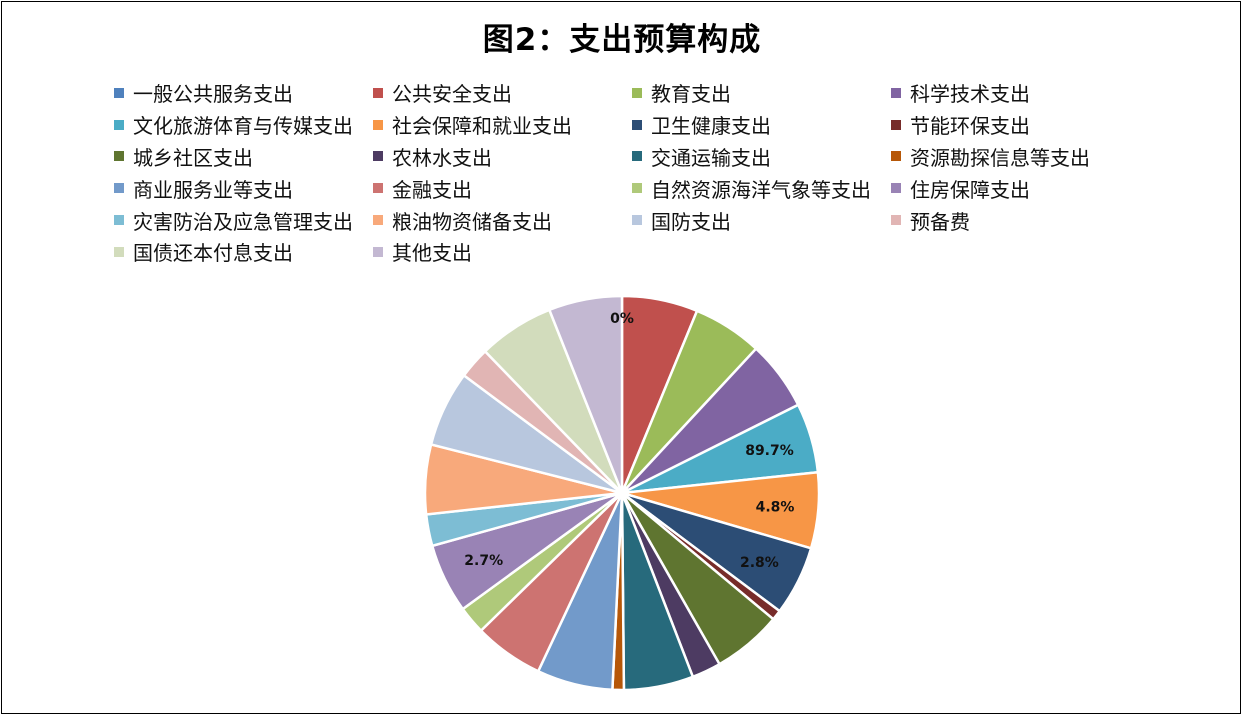 This screenshot has width=1244, height=717. What do you see at coordinates (622, 319) in the screenshot?
I see `data-label: 0%` at bounding box center [622, 319].